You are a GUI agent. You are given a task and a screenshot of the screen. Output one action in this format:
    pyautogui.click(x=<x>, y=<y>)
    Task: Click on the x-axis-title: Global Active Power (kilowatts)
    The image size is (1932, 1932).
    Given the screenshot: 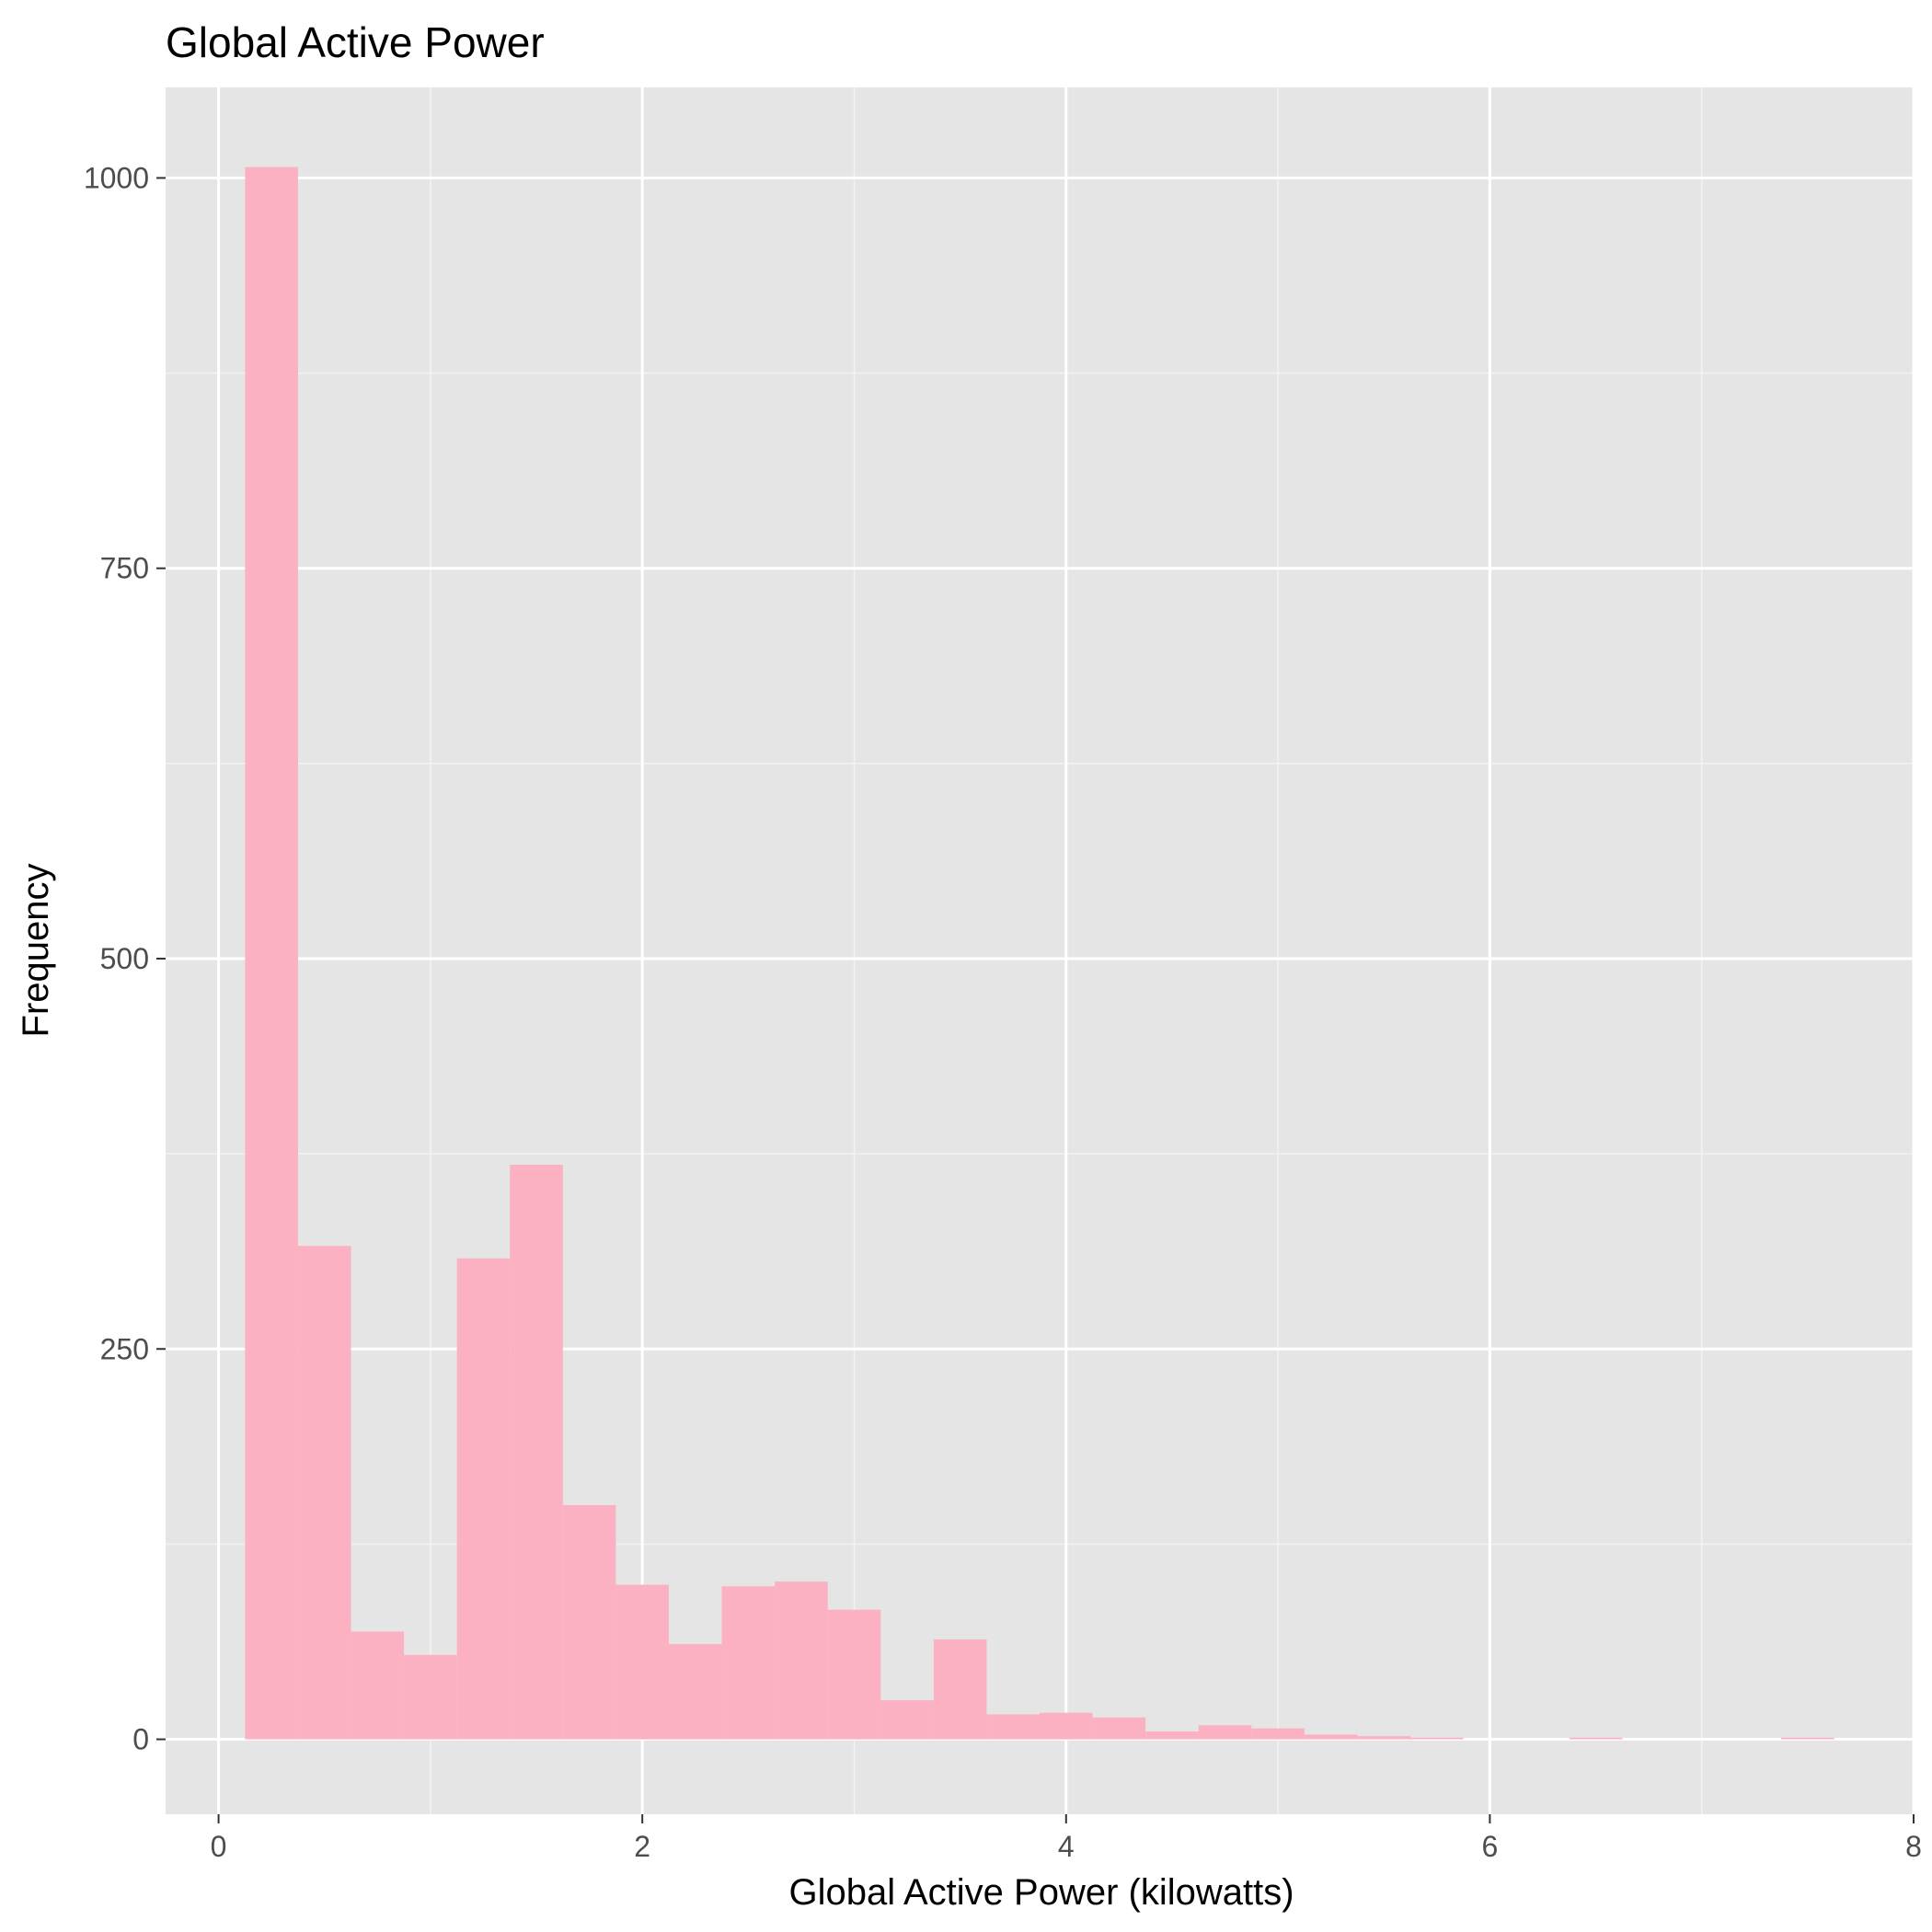 What is the action you would take?
    pyautogui.click(x=1041, y=1892)
    